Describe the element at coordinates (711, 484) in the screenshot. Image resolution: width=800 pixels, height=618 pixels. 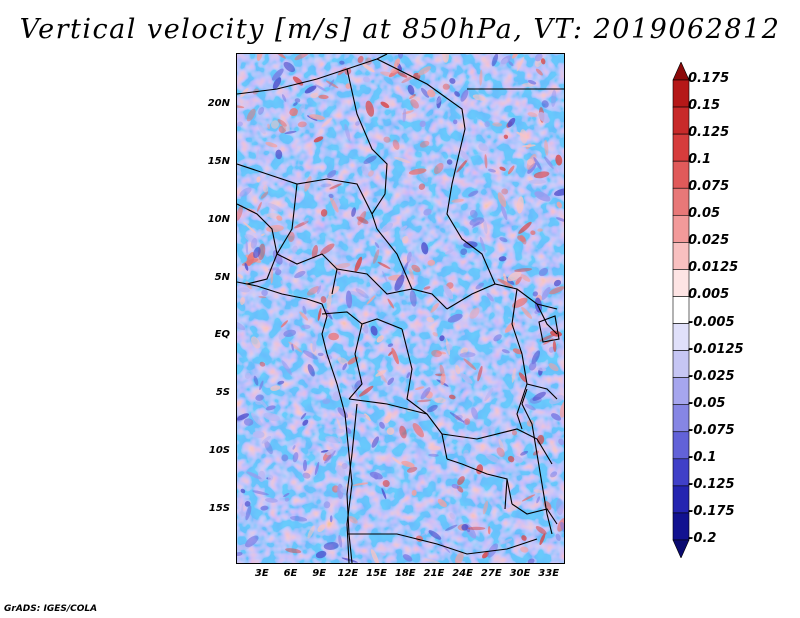
I see `colorbar-label: -0.125` at that location.